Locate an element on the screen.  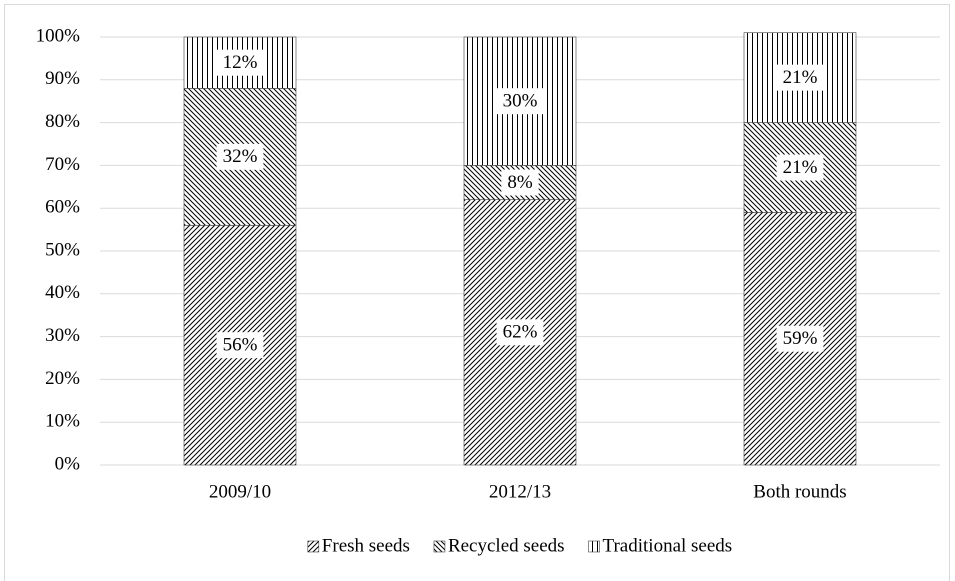
data-label: 32% is located at coordinates (240, 156).